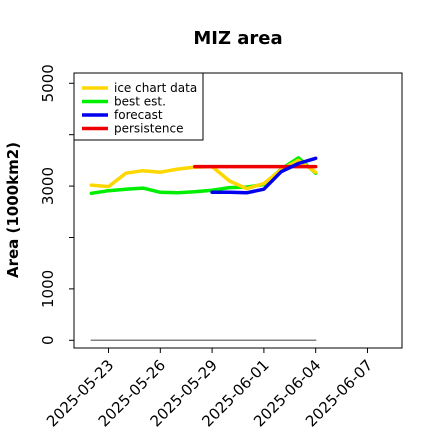 The width and height of the screenshot is (440, 440). What do you see at coordinates (138, 115) in the screenshot?
I see `legend-label: forecast` at bounding box center [138, 115].